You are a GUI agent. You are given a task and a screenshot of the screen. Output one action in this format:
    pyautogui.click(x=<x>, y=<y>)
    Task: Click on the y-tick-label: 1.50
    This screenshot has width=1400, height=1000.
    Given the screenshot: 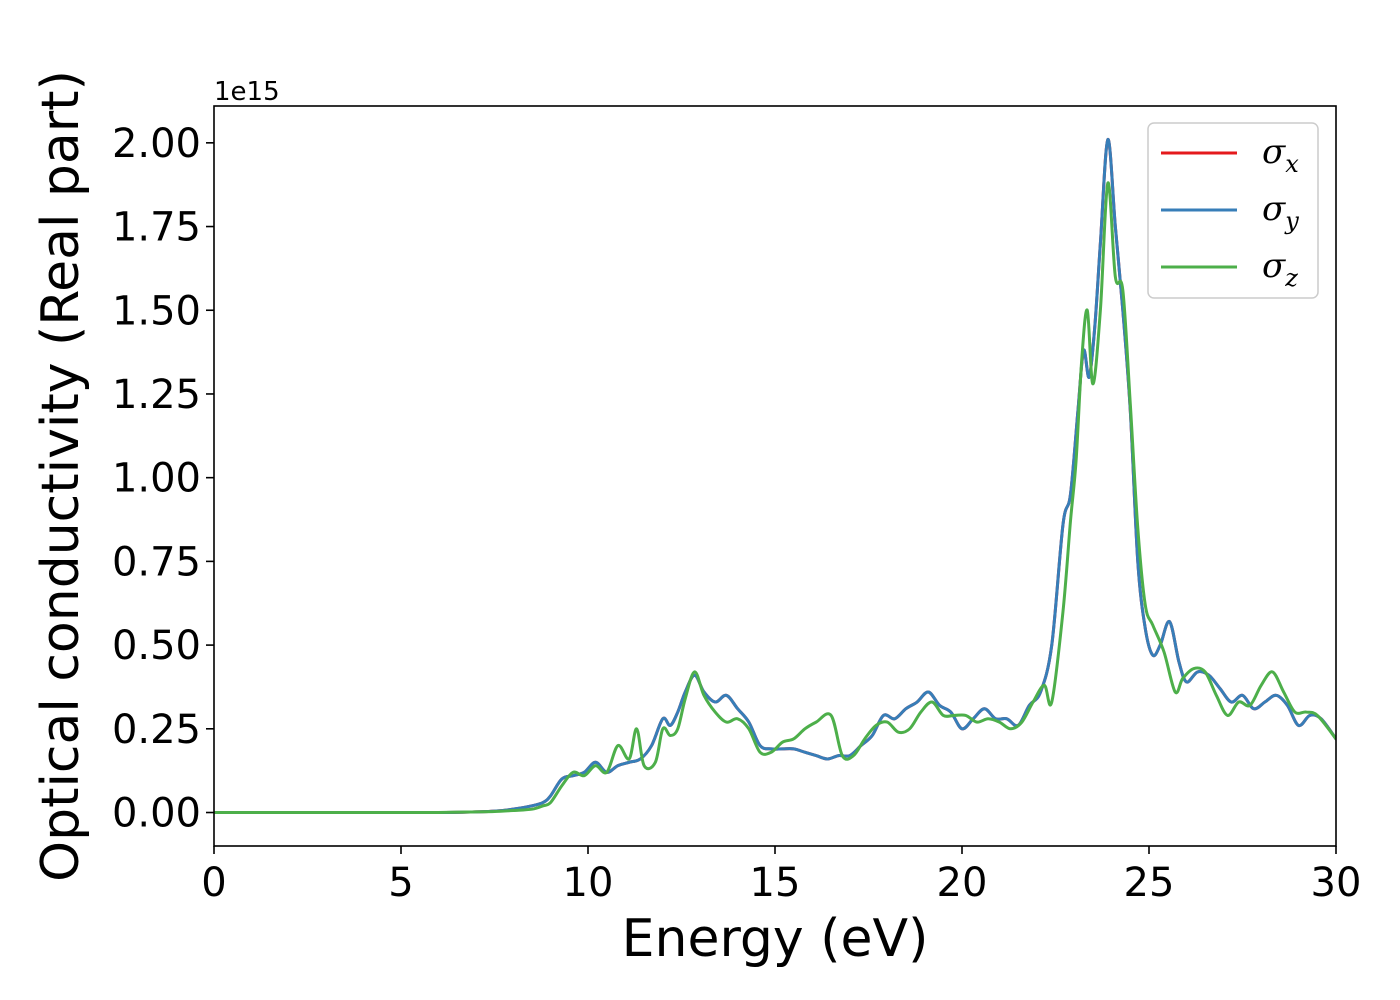 What is the action you would take?
    pyautogui.click(x=156, y=311)
    